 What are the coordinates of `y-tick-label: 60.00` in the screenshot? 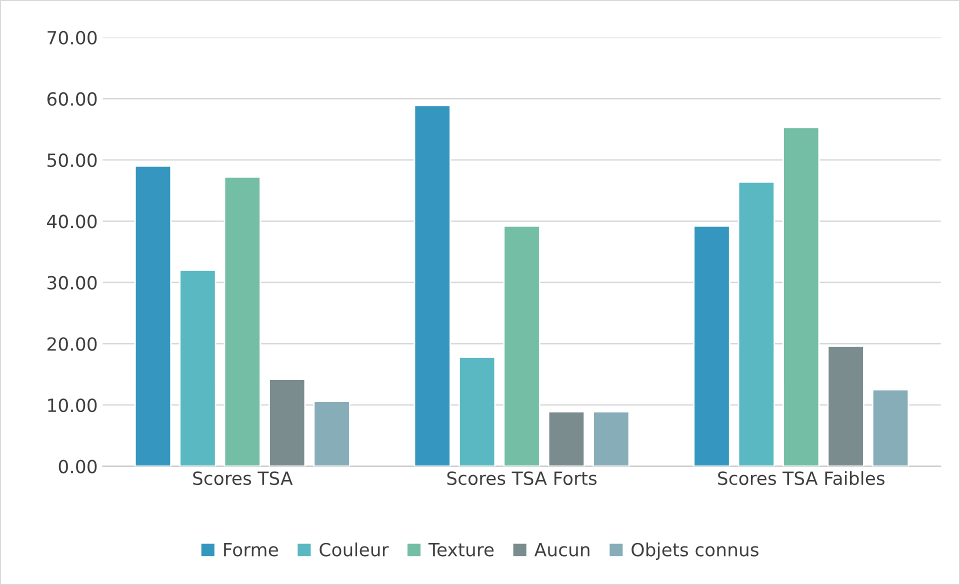 It's located at (72, 99).